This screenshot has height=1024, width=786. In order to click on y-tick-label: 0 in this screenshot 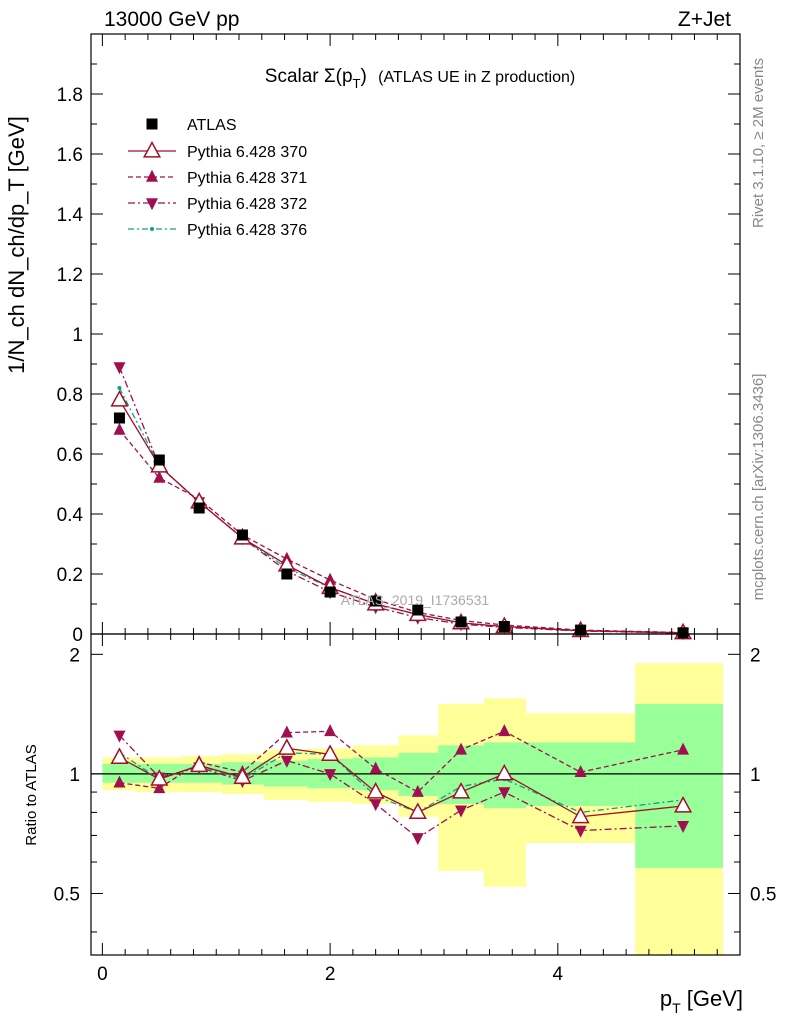, I will do `click(77, 635)`.